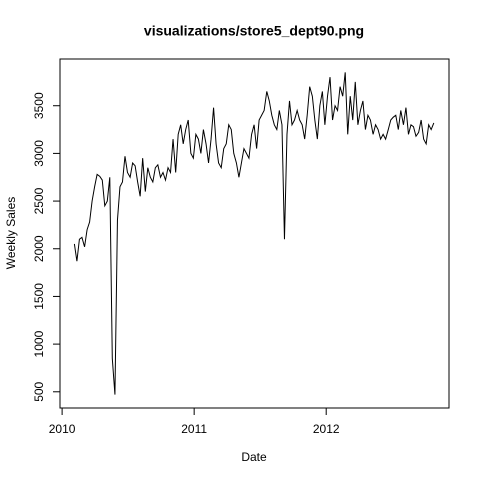  I want to click on x-tick-label: 2010, so click(62, 429).